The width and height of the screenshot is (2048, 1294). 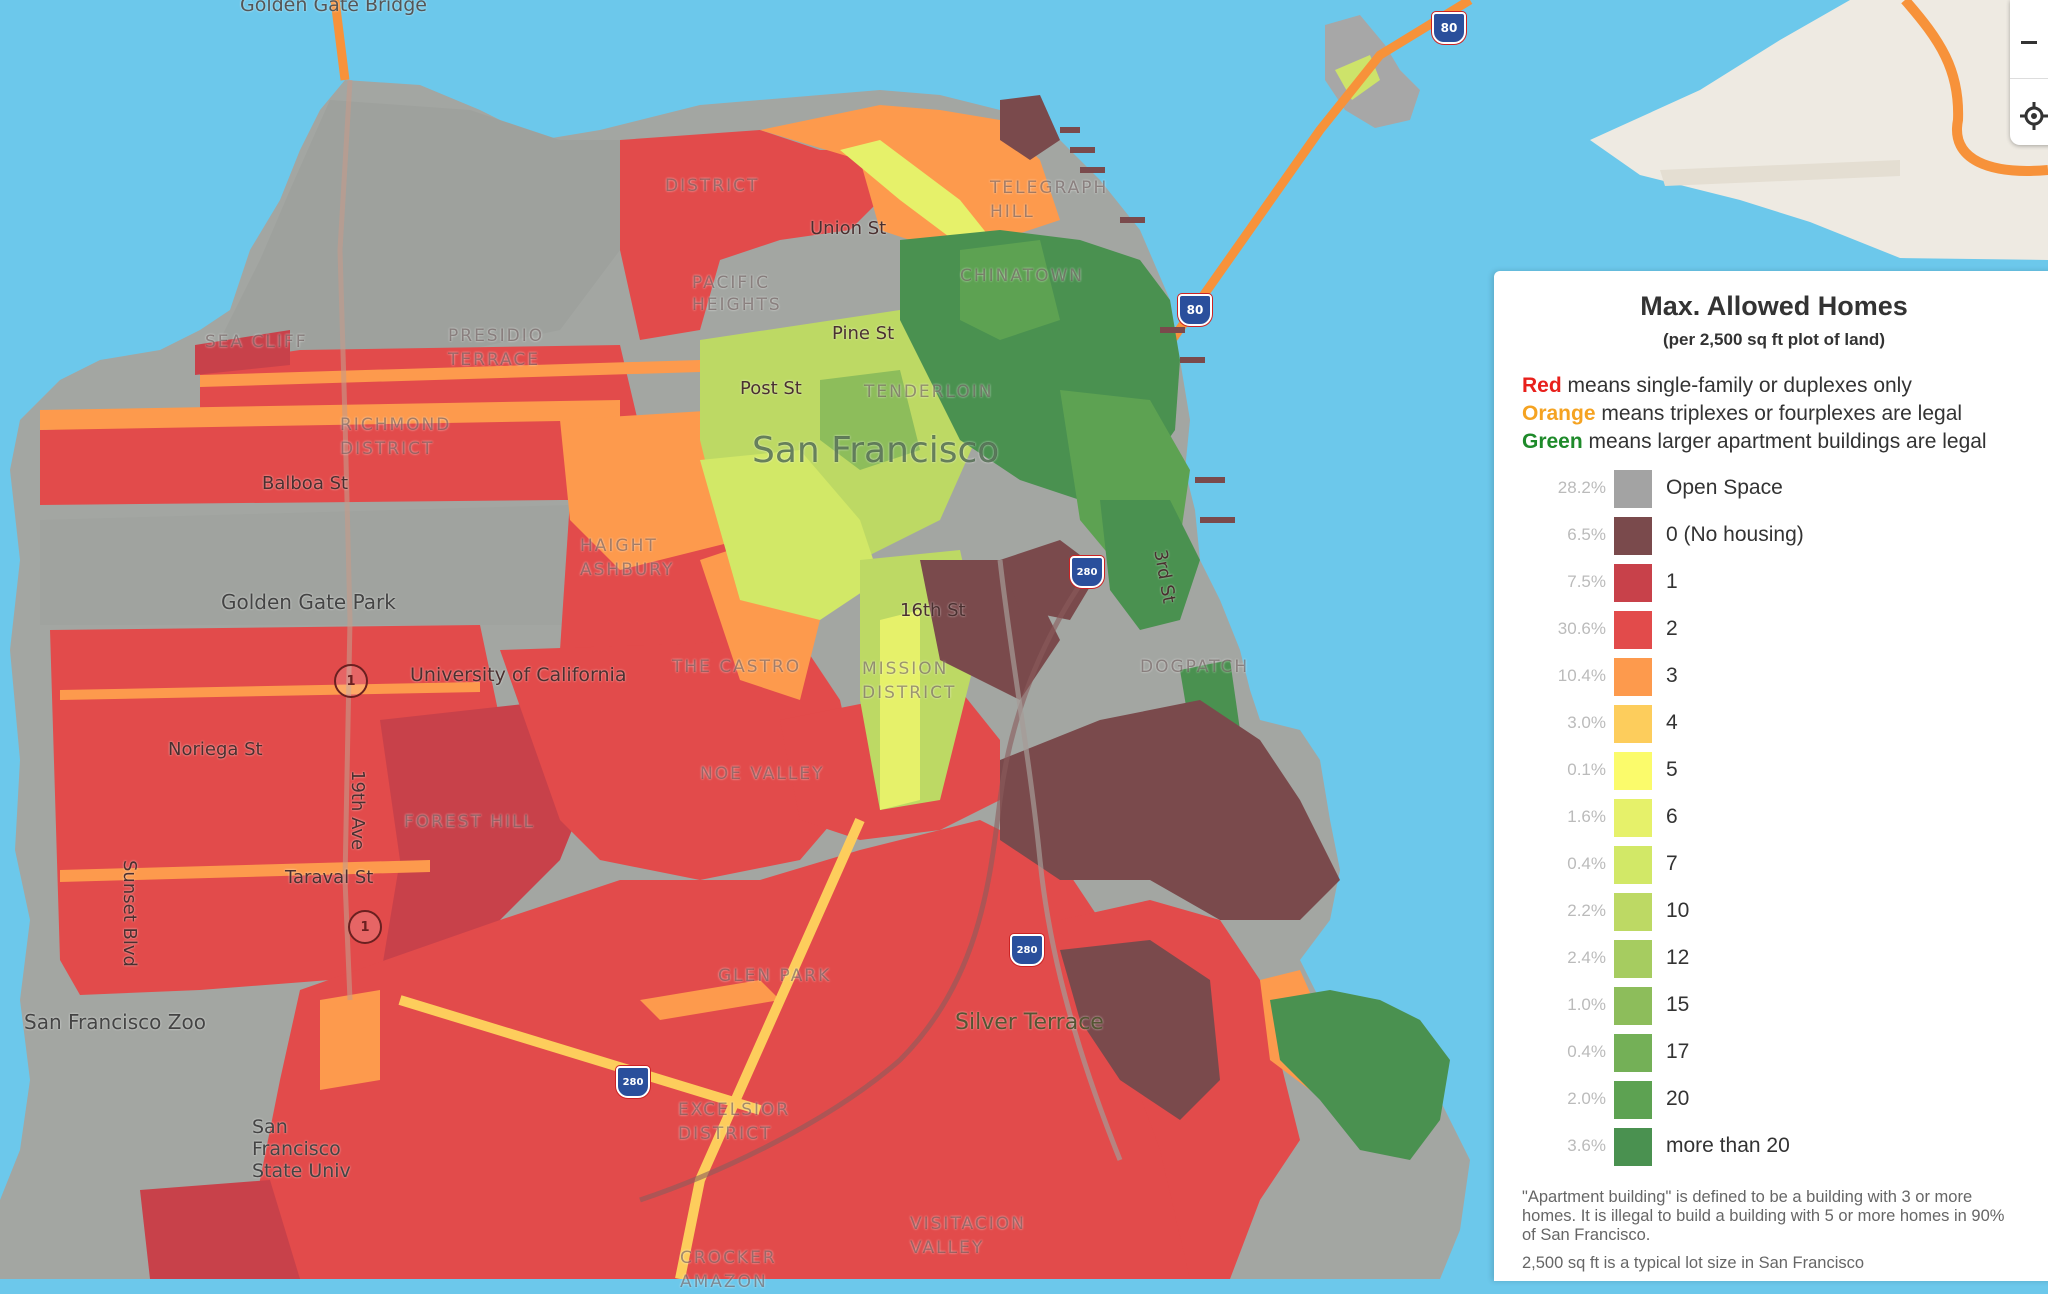 What do you see at coordinates (1586, 534) in the screenshot?
I see `legend-item-percent: 6.5%` at bounding box center [1586, 534].